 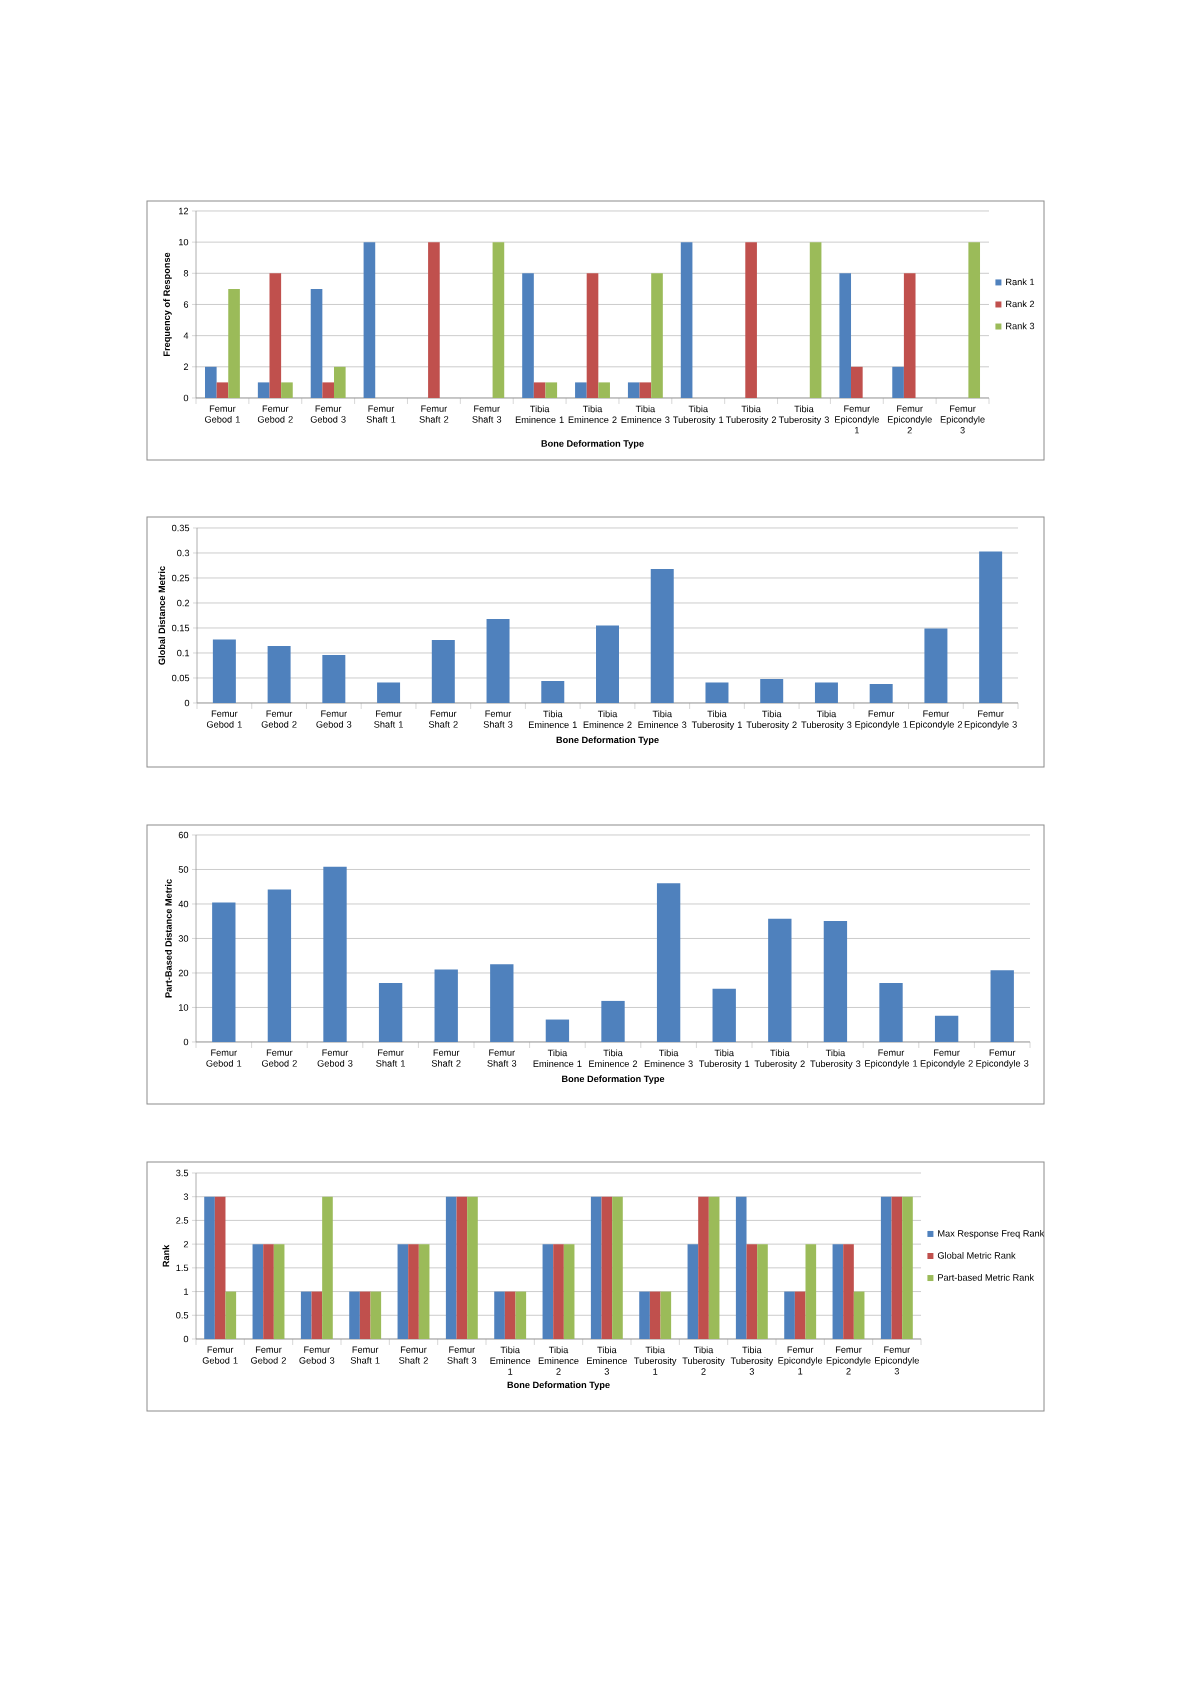 What do you see at coordinates (182, 1220) in the screenshot?
I see `y-tick-label: 2.5` at bounding box center [182, 1220].